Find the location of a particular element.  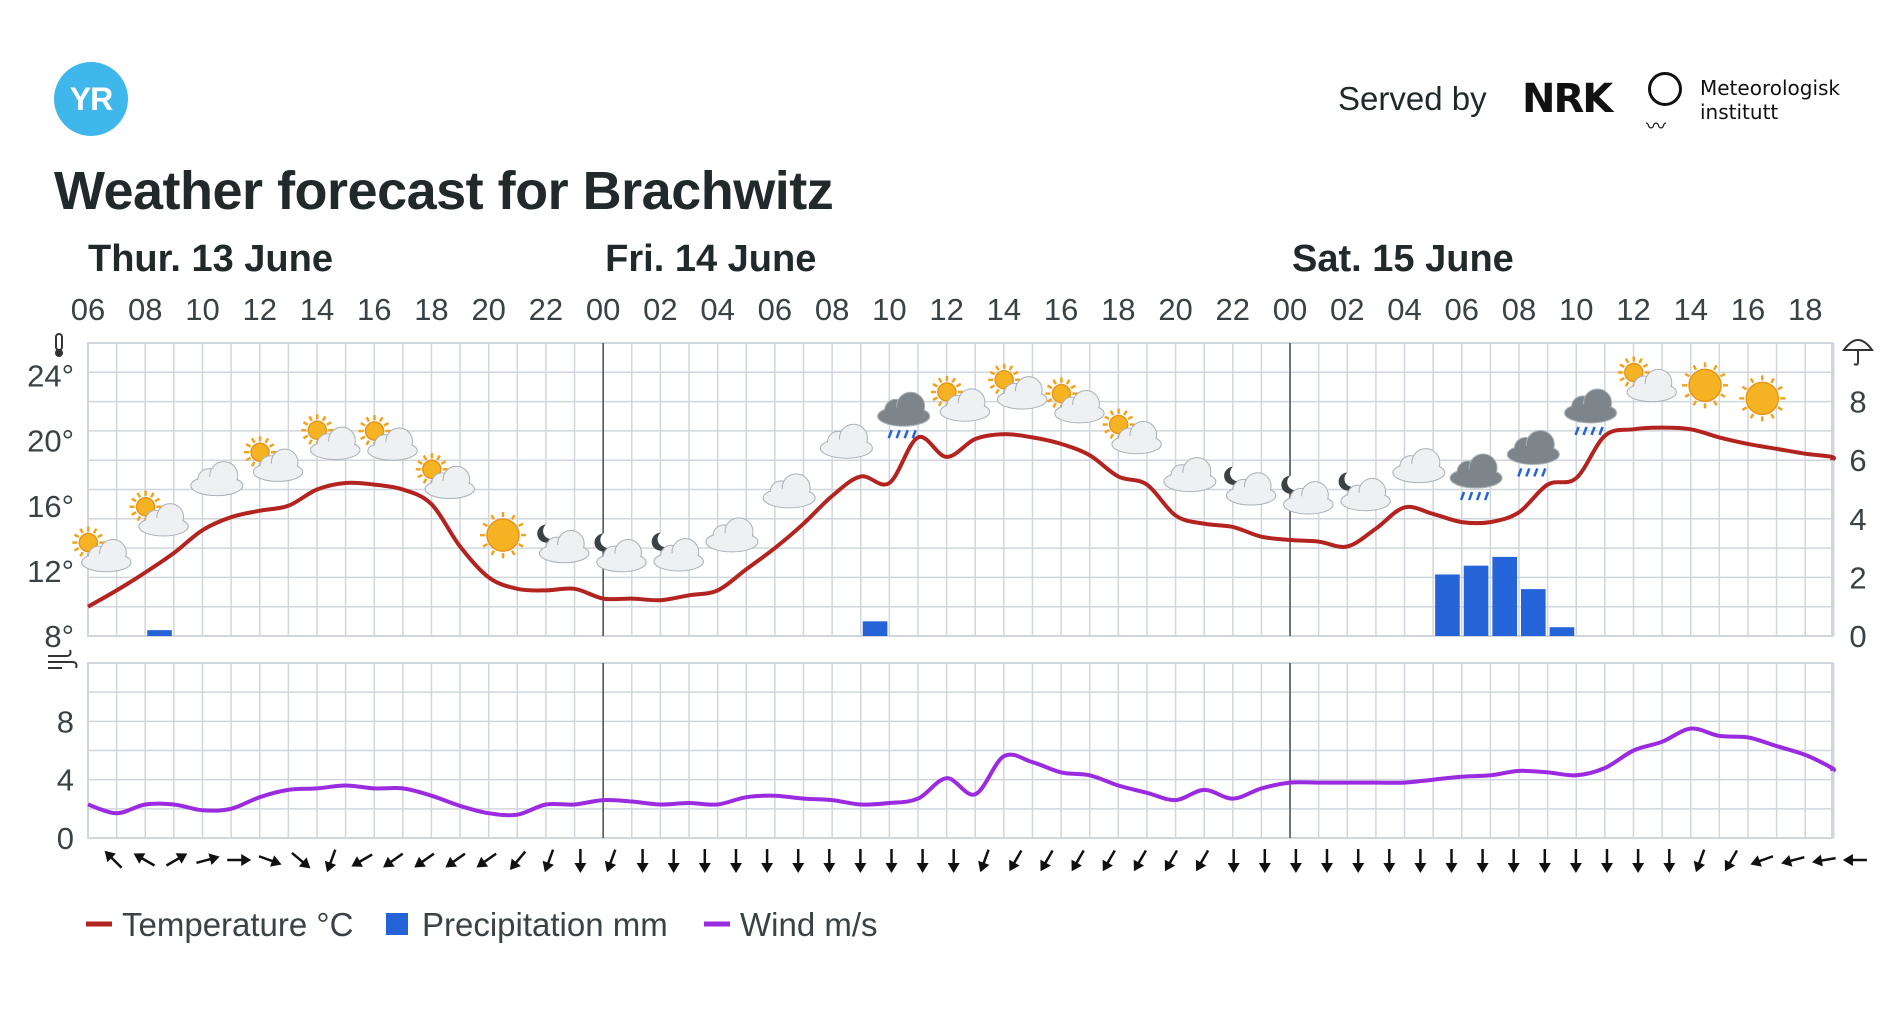

temperature-tick-label: 16° is located at coordinates (50, 506).